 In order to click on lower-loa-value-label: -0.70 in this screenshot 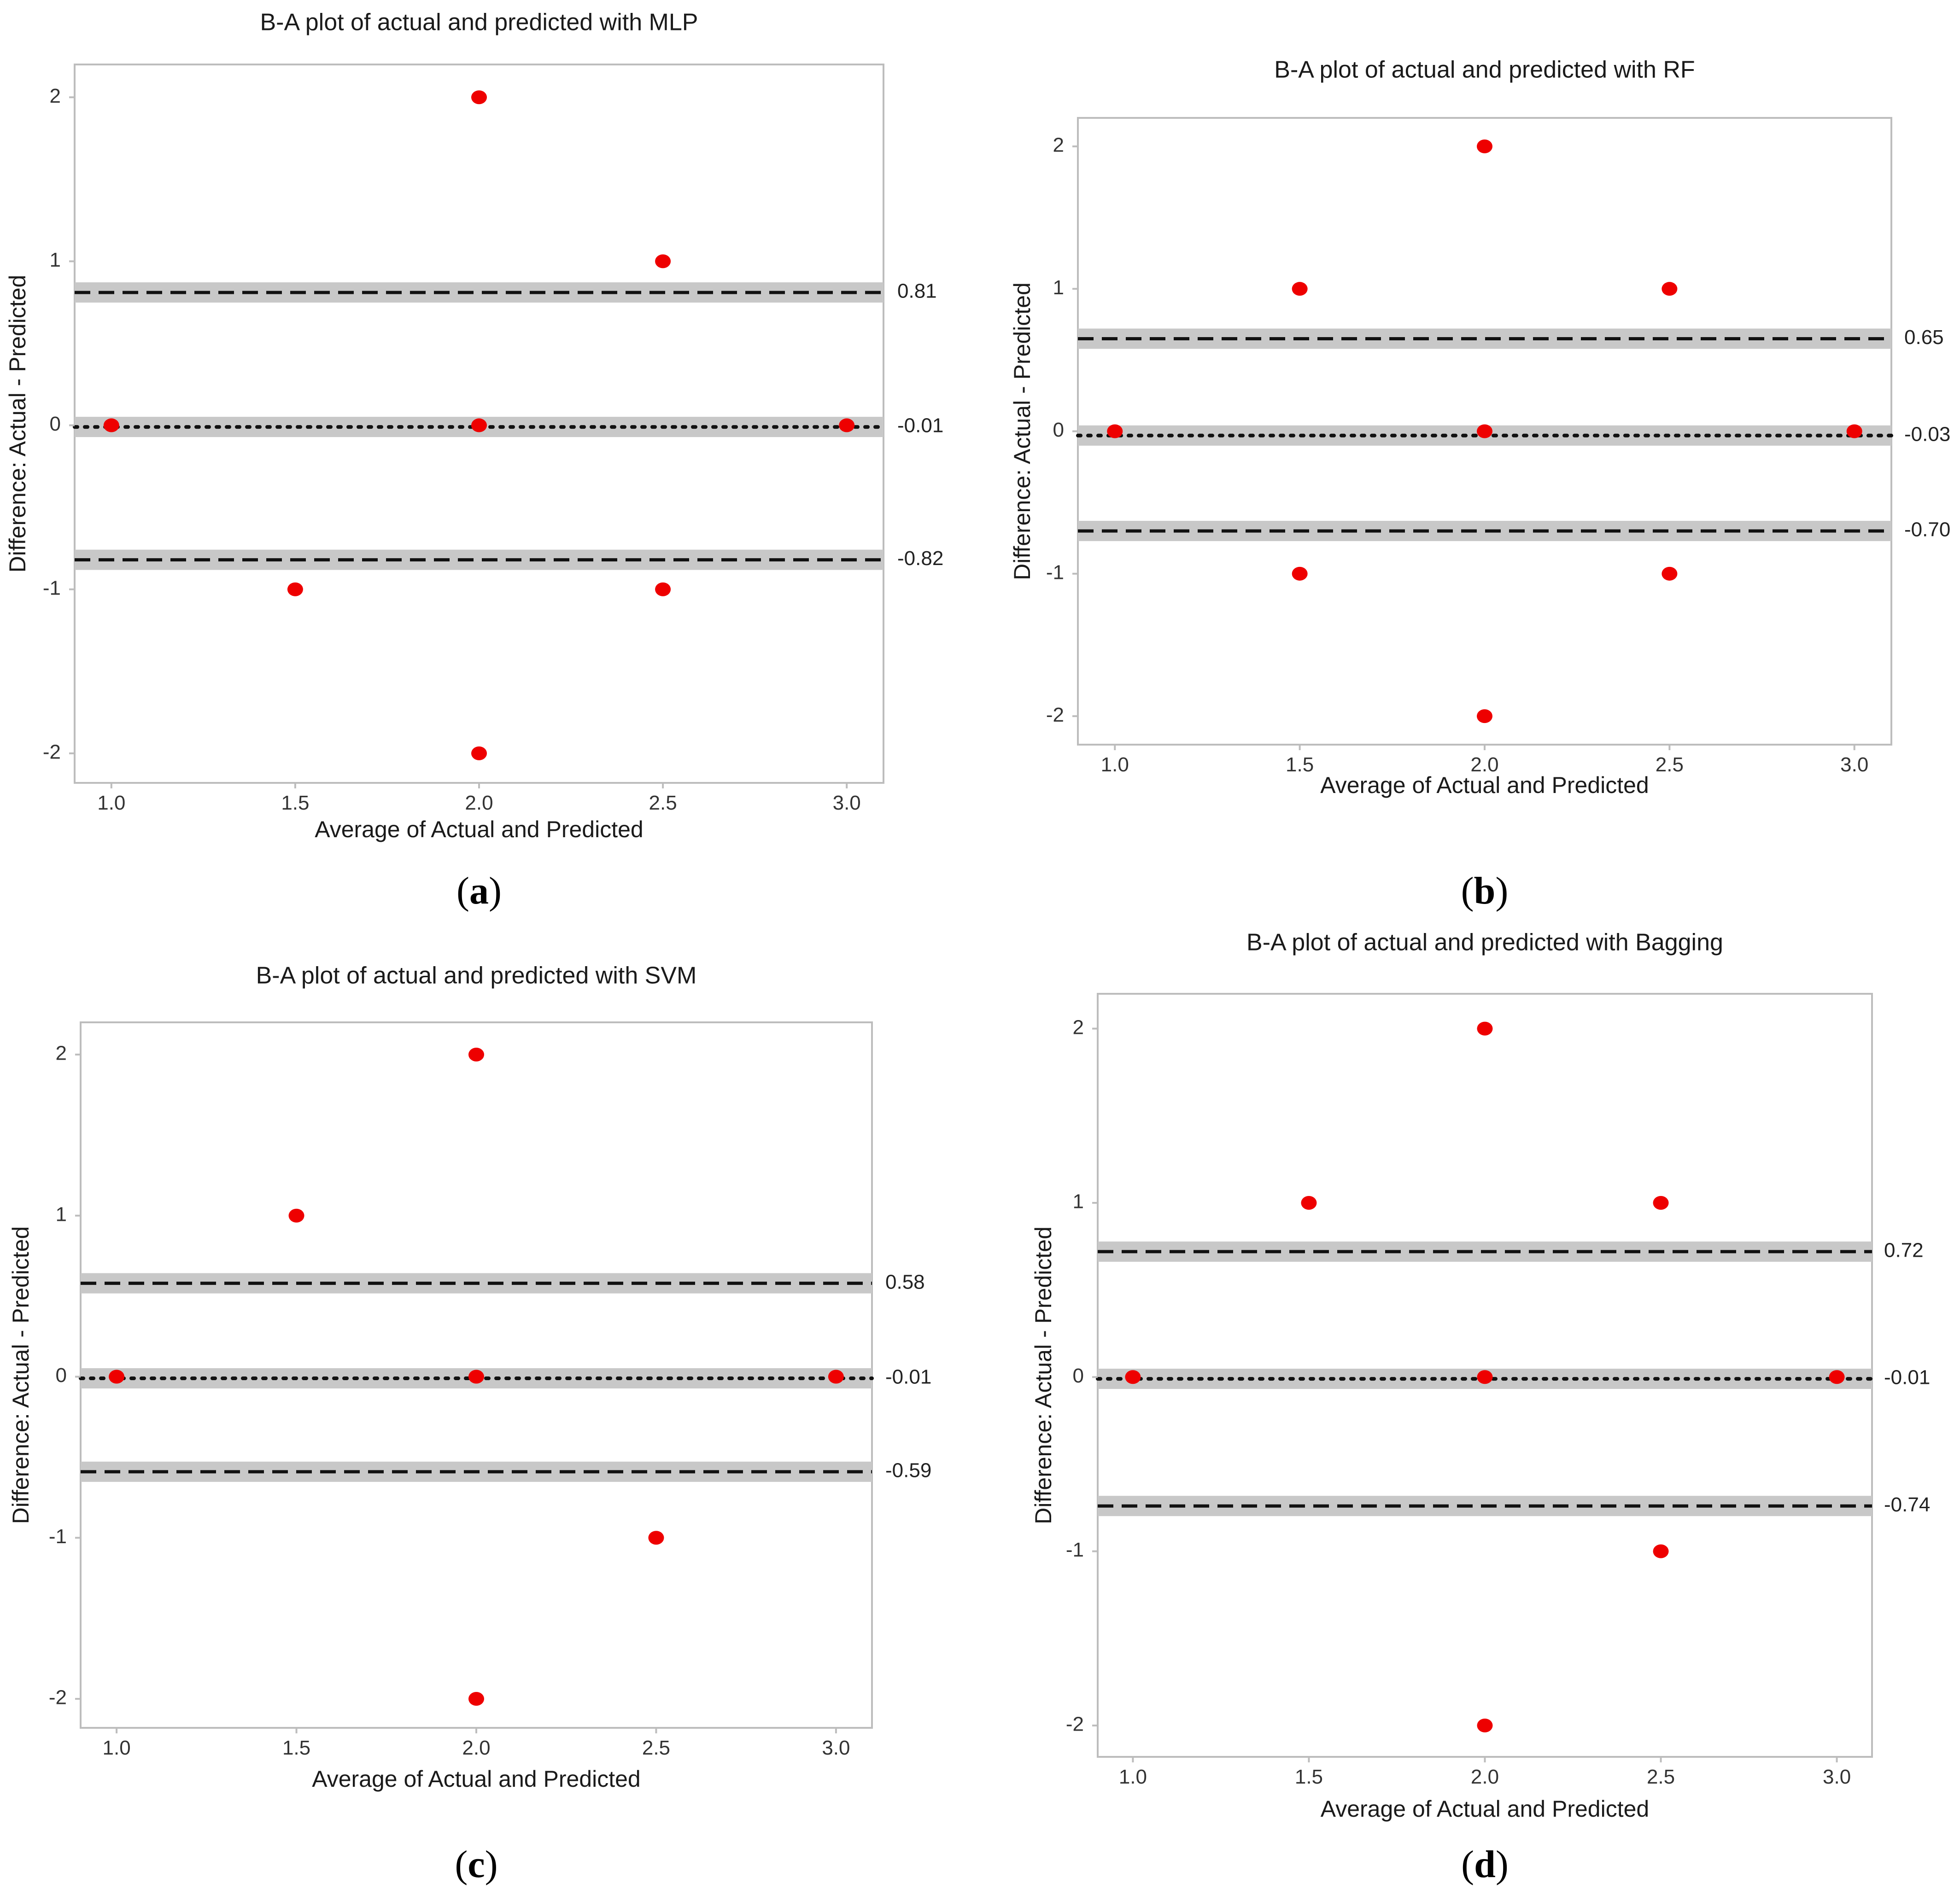, I will do `click(1927, 530)`.